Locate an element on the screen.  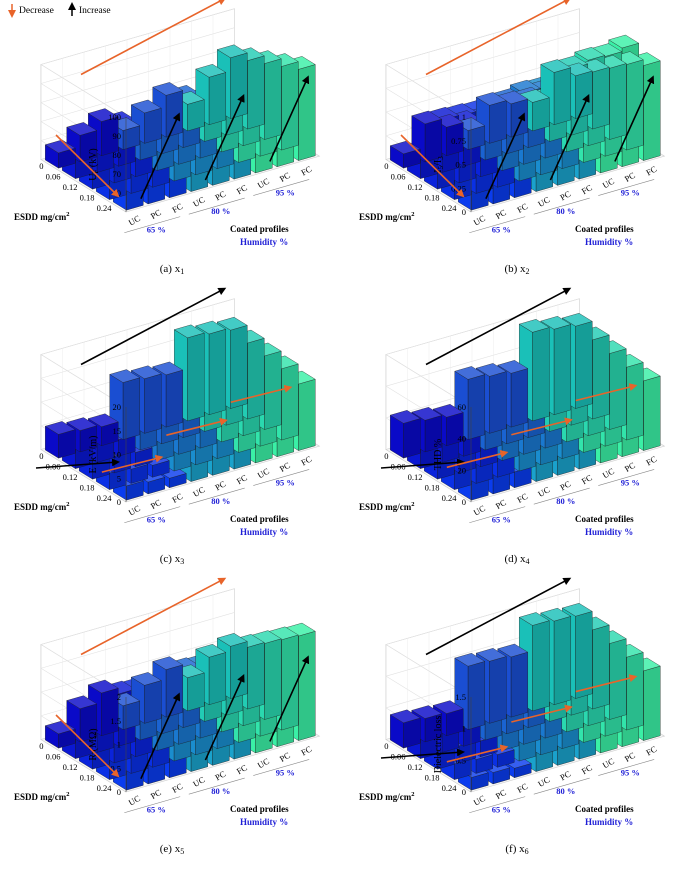
esdd-tick-label: 0.12 is located at coordinates (70, 767).